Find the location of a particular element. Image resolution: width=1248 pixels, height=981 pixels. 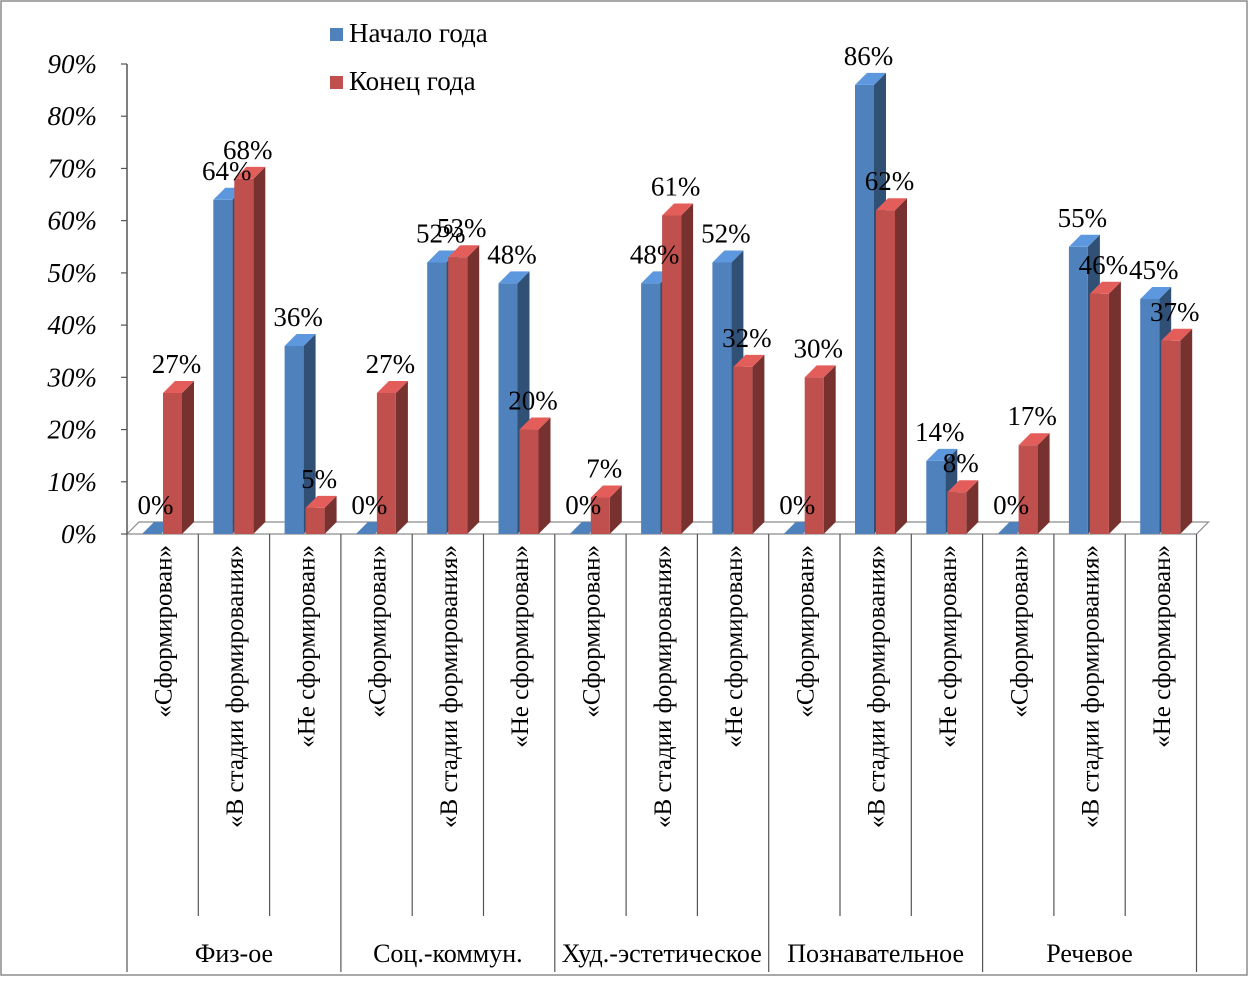

y-tick-label: 60% is located at coordinates (73, 221).